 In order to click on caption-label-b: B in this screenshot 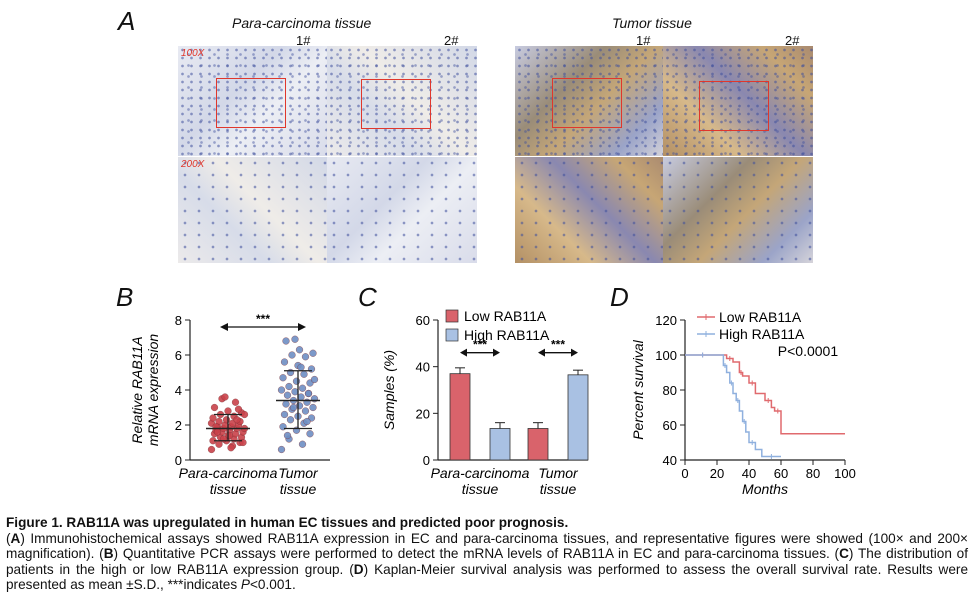, I will do `click(108, 554)`.